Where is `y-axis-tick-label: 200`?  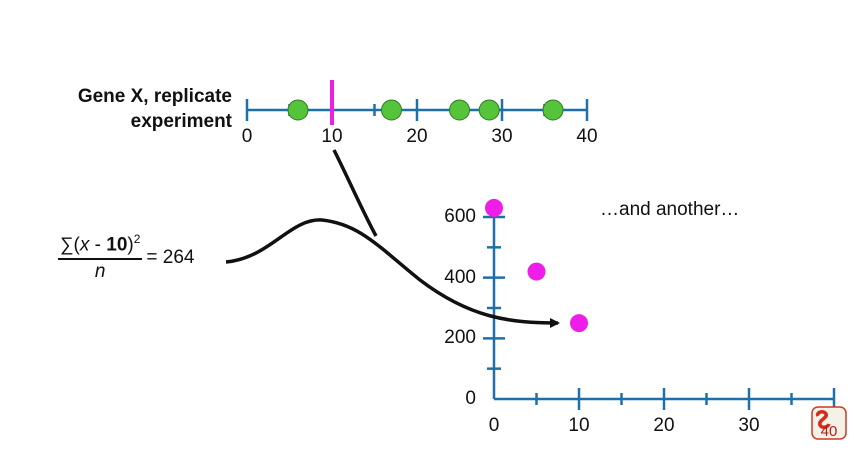
y-axis-tick-label: 200 is located at coordinates (460, 338).